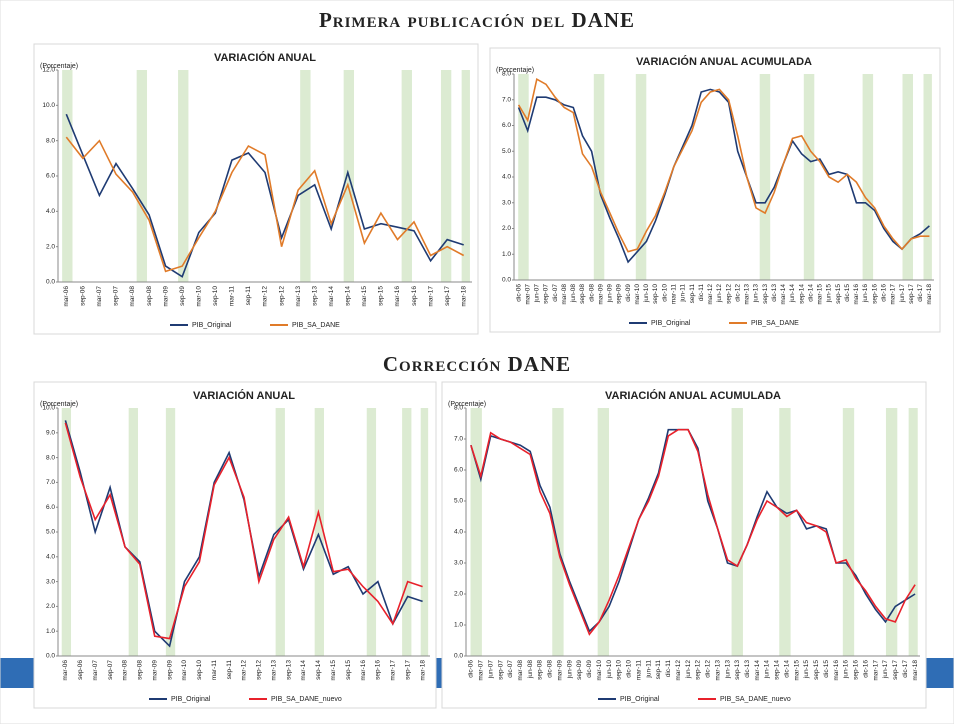  Describe the element at coordinates (884, 293) in the screenshot. I see `x-tick-label: dic-16` at that location.